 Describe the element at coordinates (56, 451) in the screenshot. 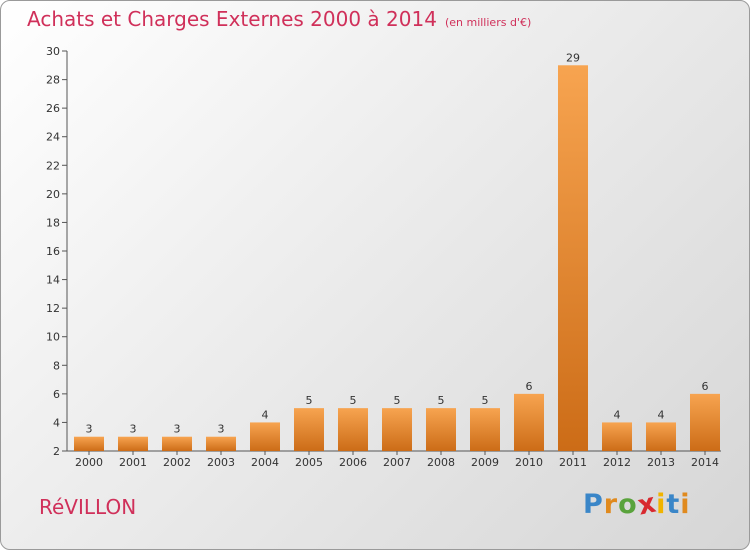

I see `y-tick-label: 2` at that location.